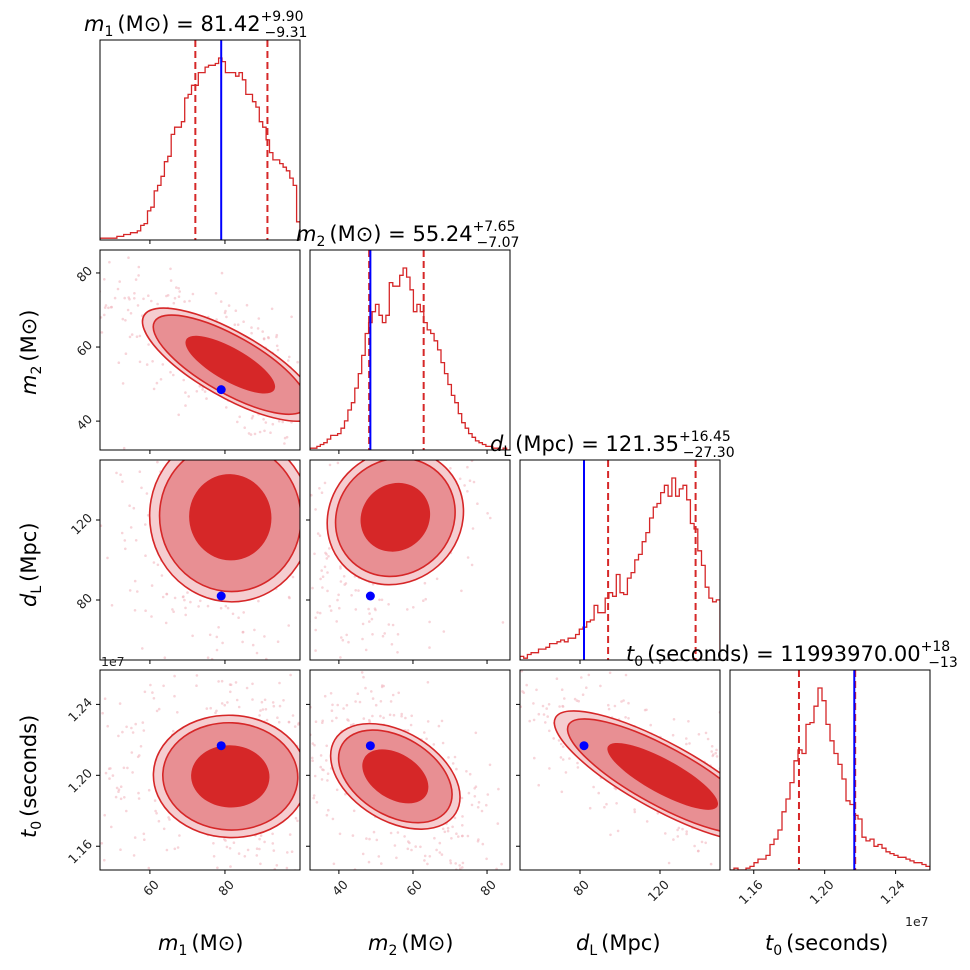 The height and width of the screenshot is (970, 970). Describe the element at coordinates (750, 892) in the screenshot. I see `x-tick-label-t0: 1.16` at that location.